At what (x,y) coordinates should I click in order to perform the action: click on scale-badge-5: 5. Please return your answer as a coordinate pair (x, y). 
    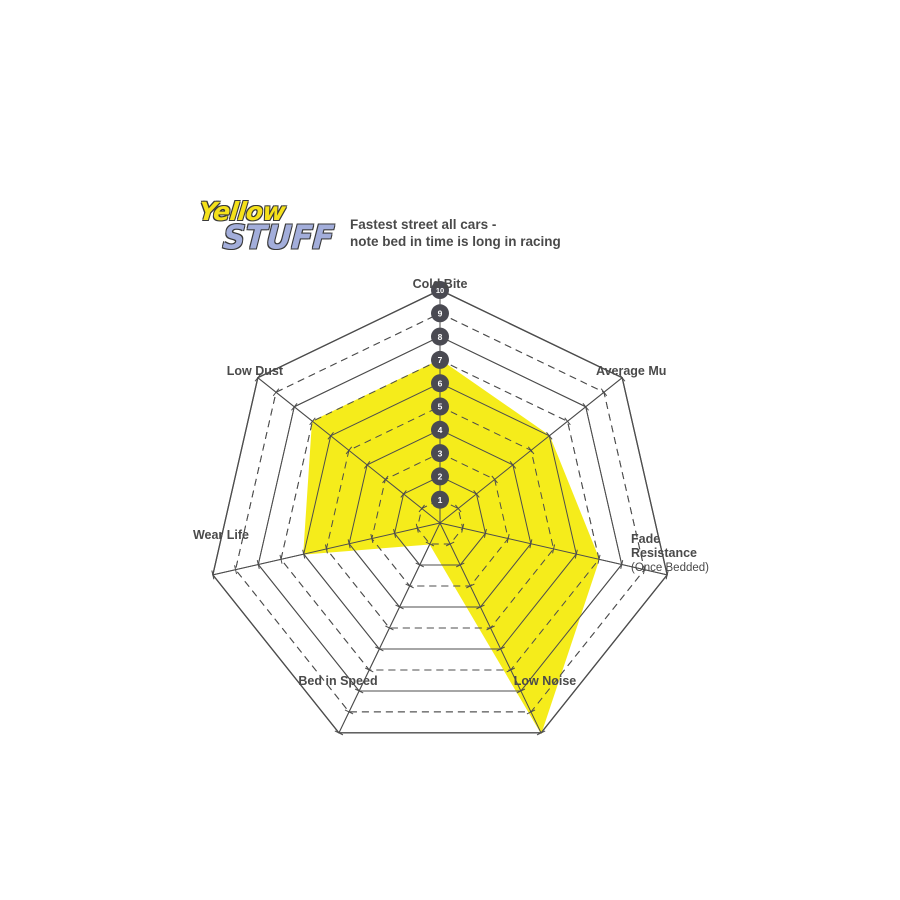
    Looking at the image, I should click on (440, 406).